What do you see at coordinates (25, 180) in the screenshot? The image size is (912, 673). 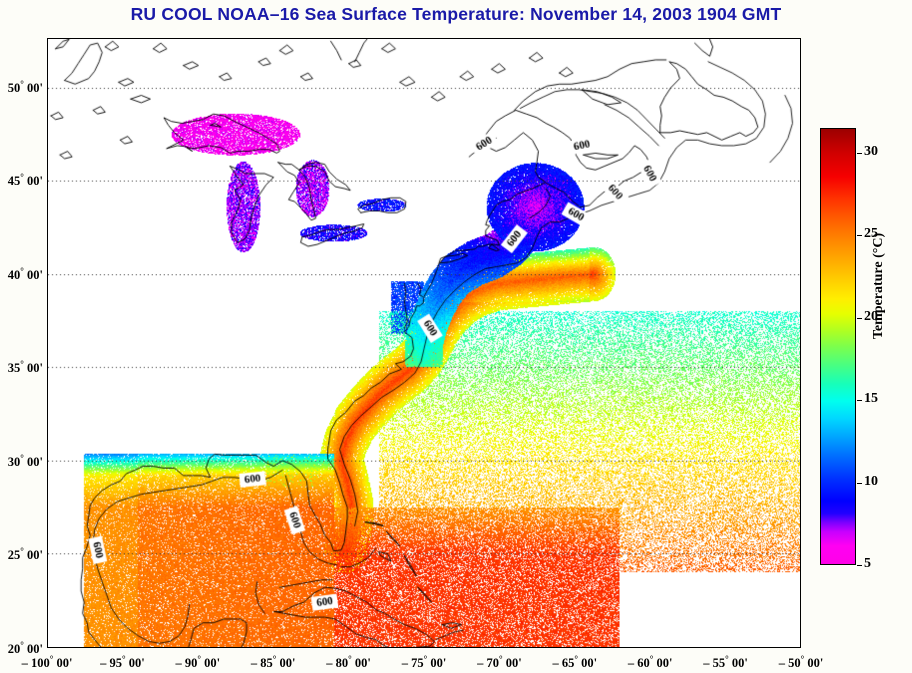 I see `latitude-tick-label: 45° 00'` at bounding box center [25, 180].